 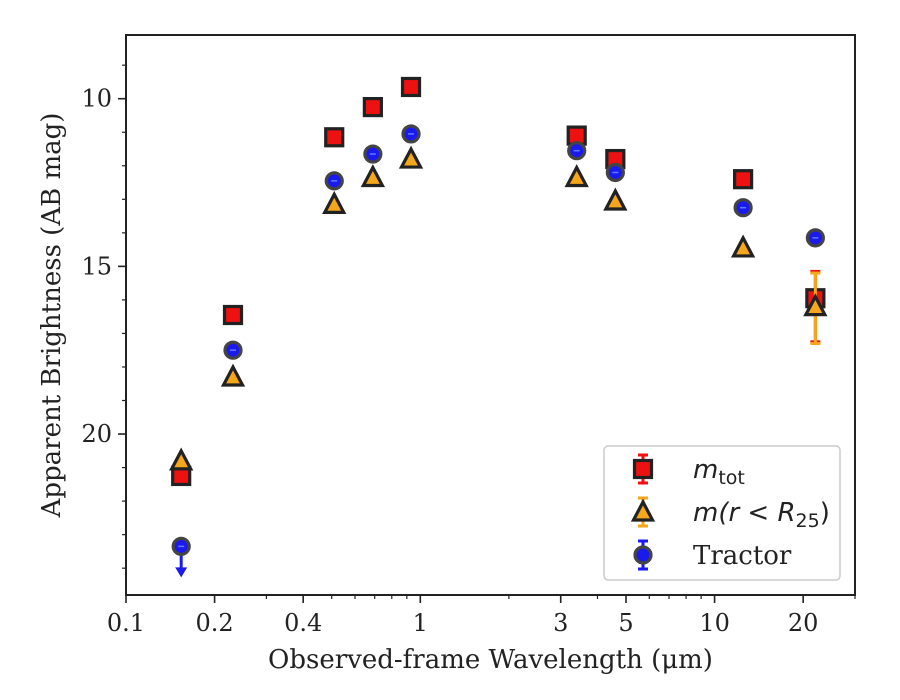 What do you see at coordinates (490, 660) in the screenshot?
I see `x-axis-label: Observed-frame Wavelength (μm)` at bounding box center [490, 660].